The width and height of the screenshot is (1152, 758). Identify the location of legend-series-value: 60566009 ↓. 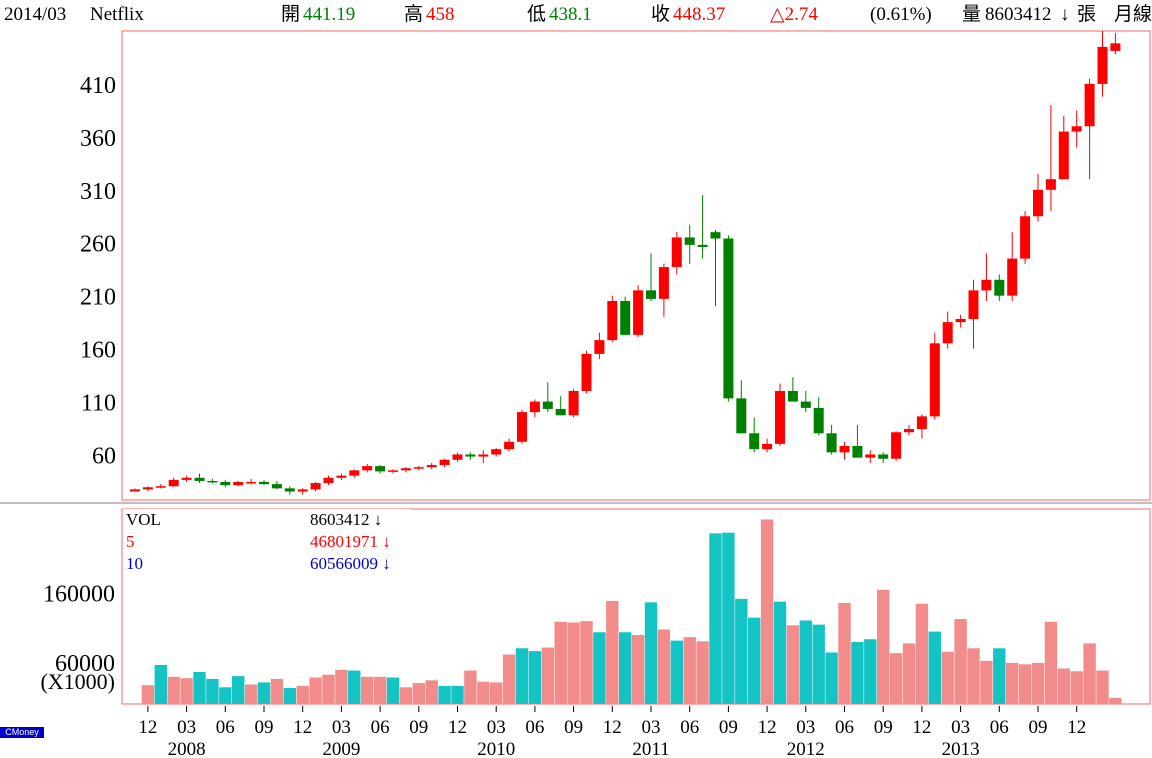
(350, 563).